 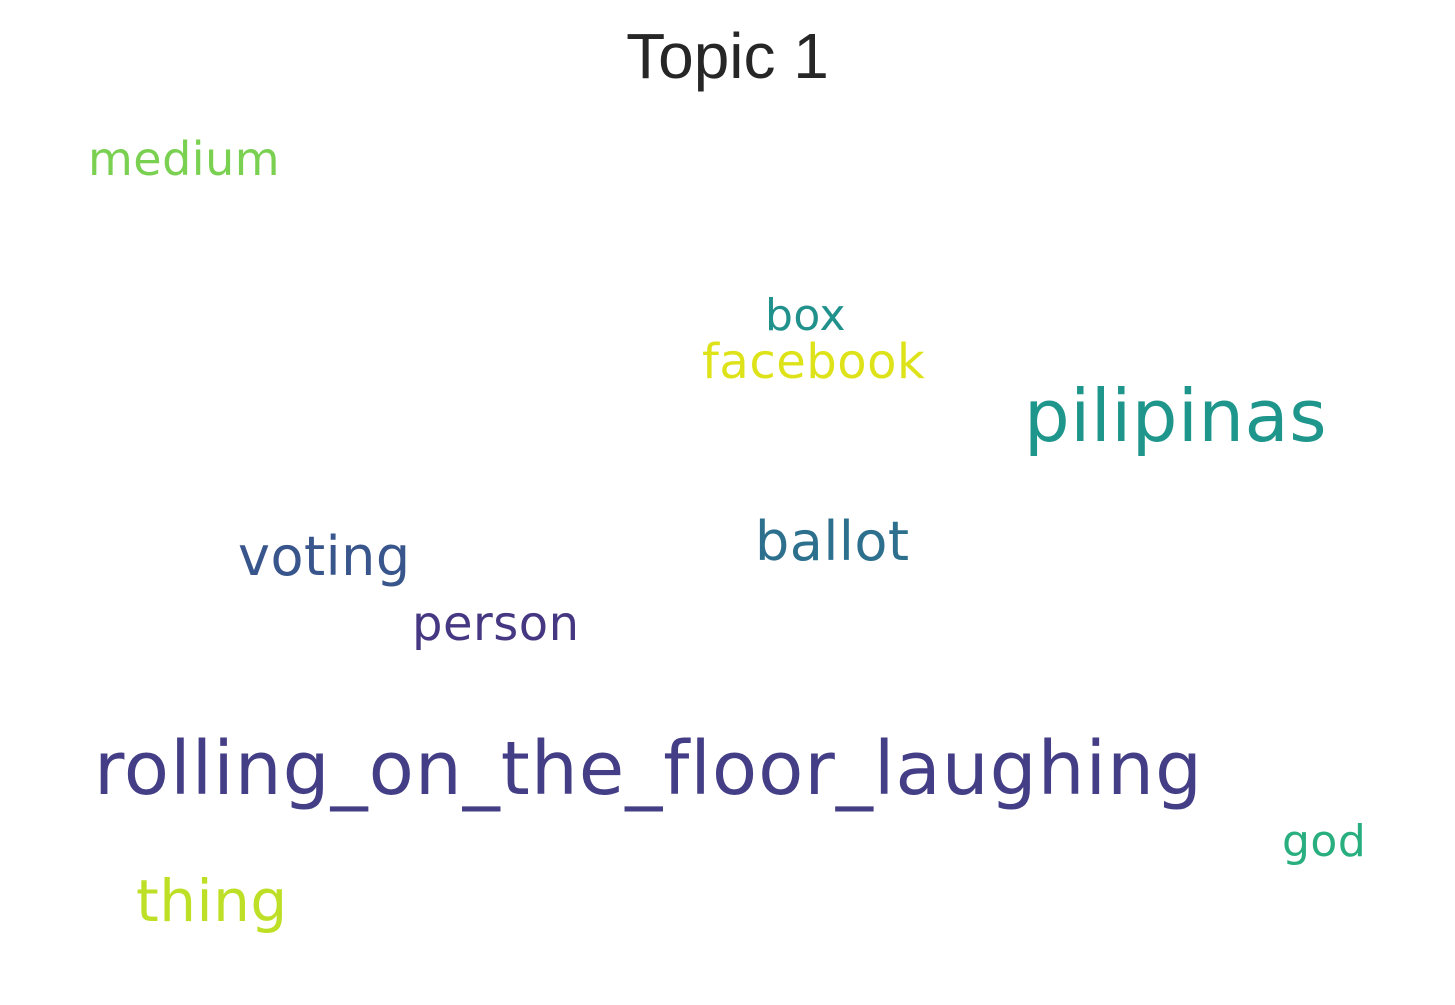 I want to click on word-rolling-on-the-floor-laughing: rolling_on_the_floor_laughing, so click(x=648, y=769).